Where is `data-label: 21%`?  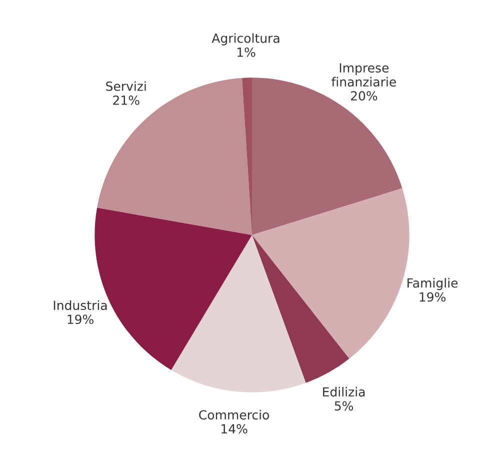 data-label: 21% is located at coordinates (126, 100).